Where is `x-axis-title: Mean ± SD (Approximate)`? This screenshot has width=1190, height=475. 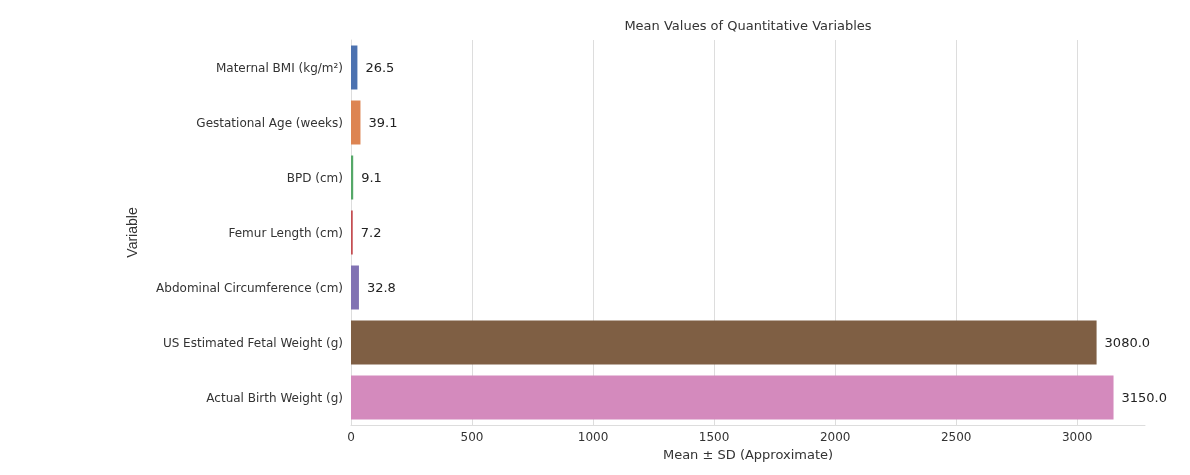
x-axis-title: Mean ± SD (Approximate) is located at coordinates (748, 454).